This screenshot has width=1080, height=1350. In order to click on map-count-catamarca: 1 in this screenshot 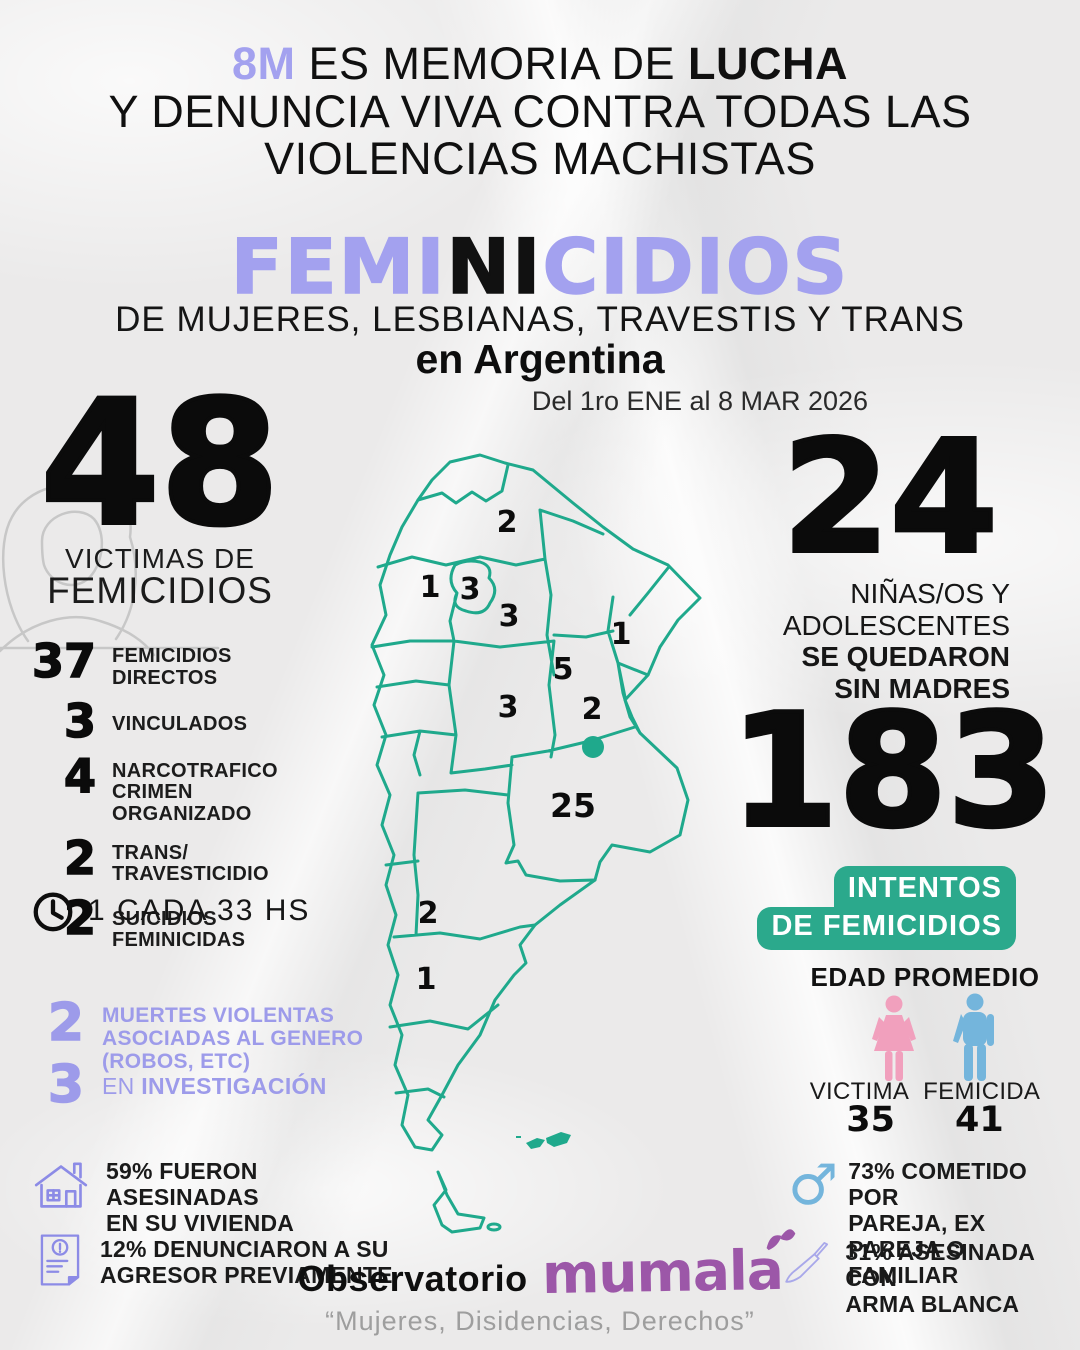, I will do `click(430, 587)`.